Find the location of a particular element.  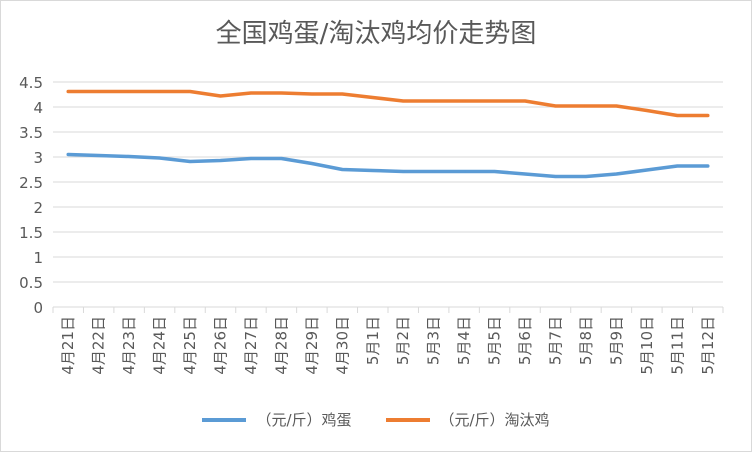

y-tick-label: 4 is located at coordinates (38, 108).